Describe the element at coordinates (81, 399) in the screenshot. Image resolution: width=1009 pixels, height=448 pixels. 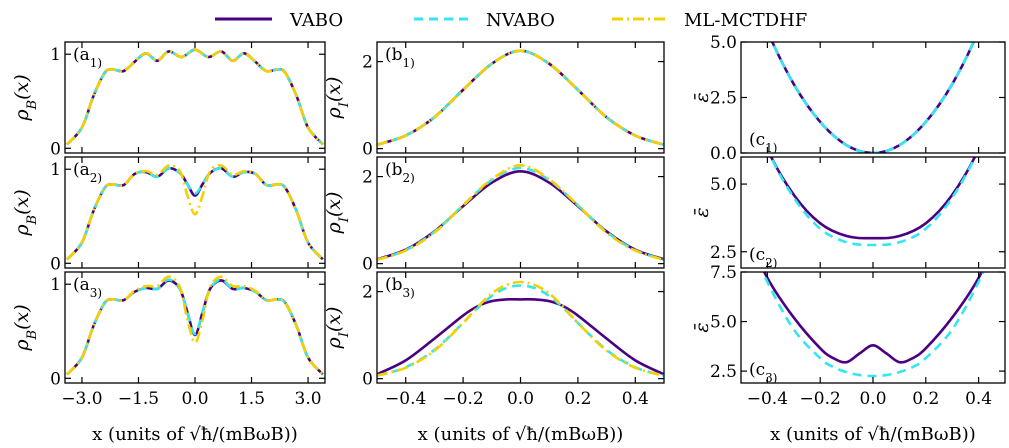
I see `x-tick-label: −3.0` at that location.